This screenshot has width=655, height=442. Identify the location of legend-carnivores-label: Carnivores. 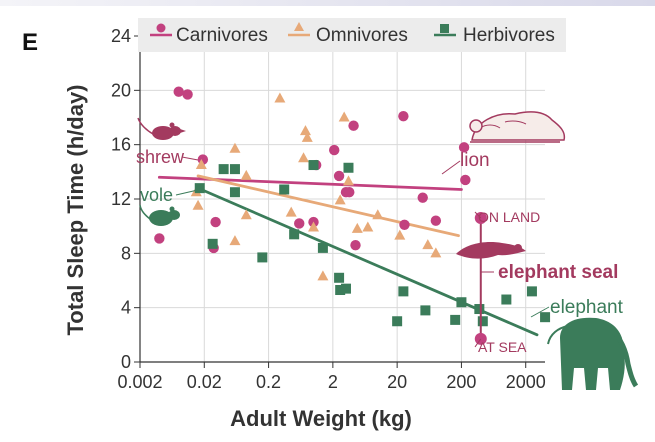
(222, 35).